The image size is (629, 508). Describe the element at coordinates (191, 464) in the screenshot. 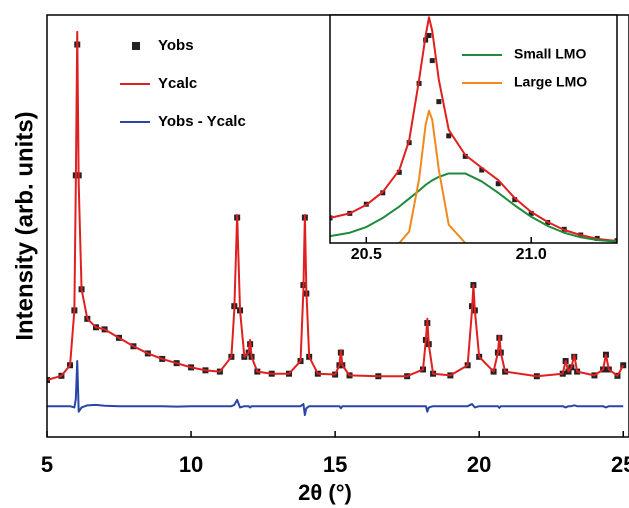

I see `x-tick-label: 10` at that location.